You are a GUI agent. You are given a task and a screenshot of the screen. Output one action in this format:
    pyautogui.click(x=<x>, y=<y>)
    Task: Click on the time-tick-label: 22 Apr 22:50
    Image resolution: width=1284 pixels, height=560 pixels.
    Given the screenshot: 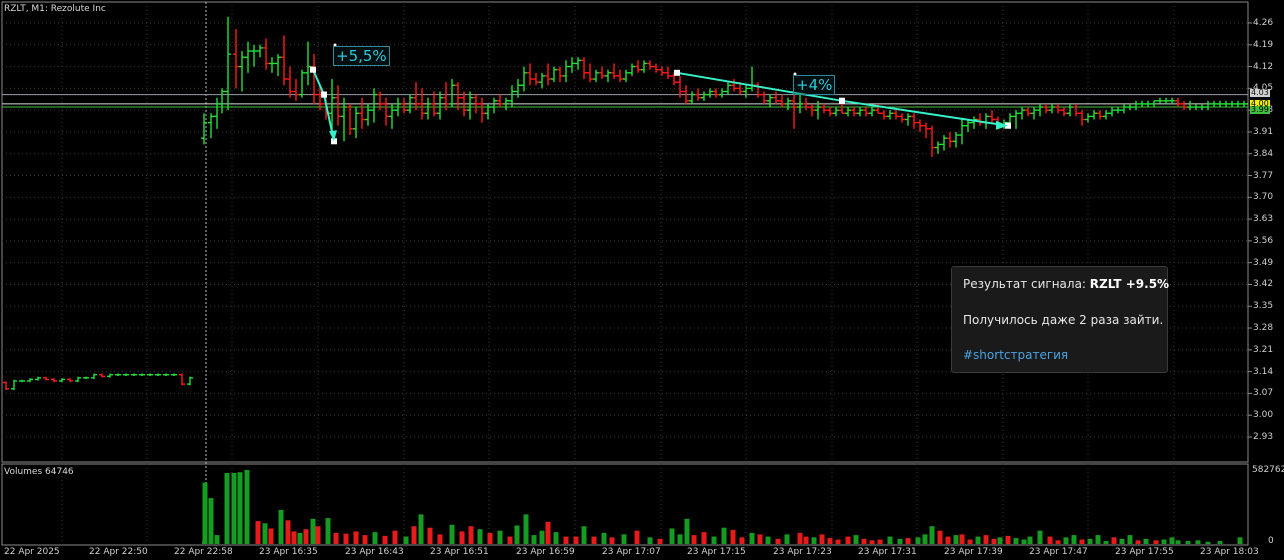 What is the action you would take?
    pyautogui.click(x=118, y=552)
    